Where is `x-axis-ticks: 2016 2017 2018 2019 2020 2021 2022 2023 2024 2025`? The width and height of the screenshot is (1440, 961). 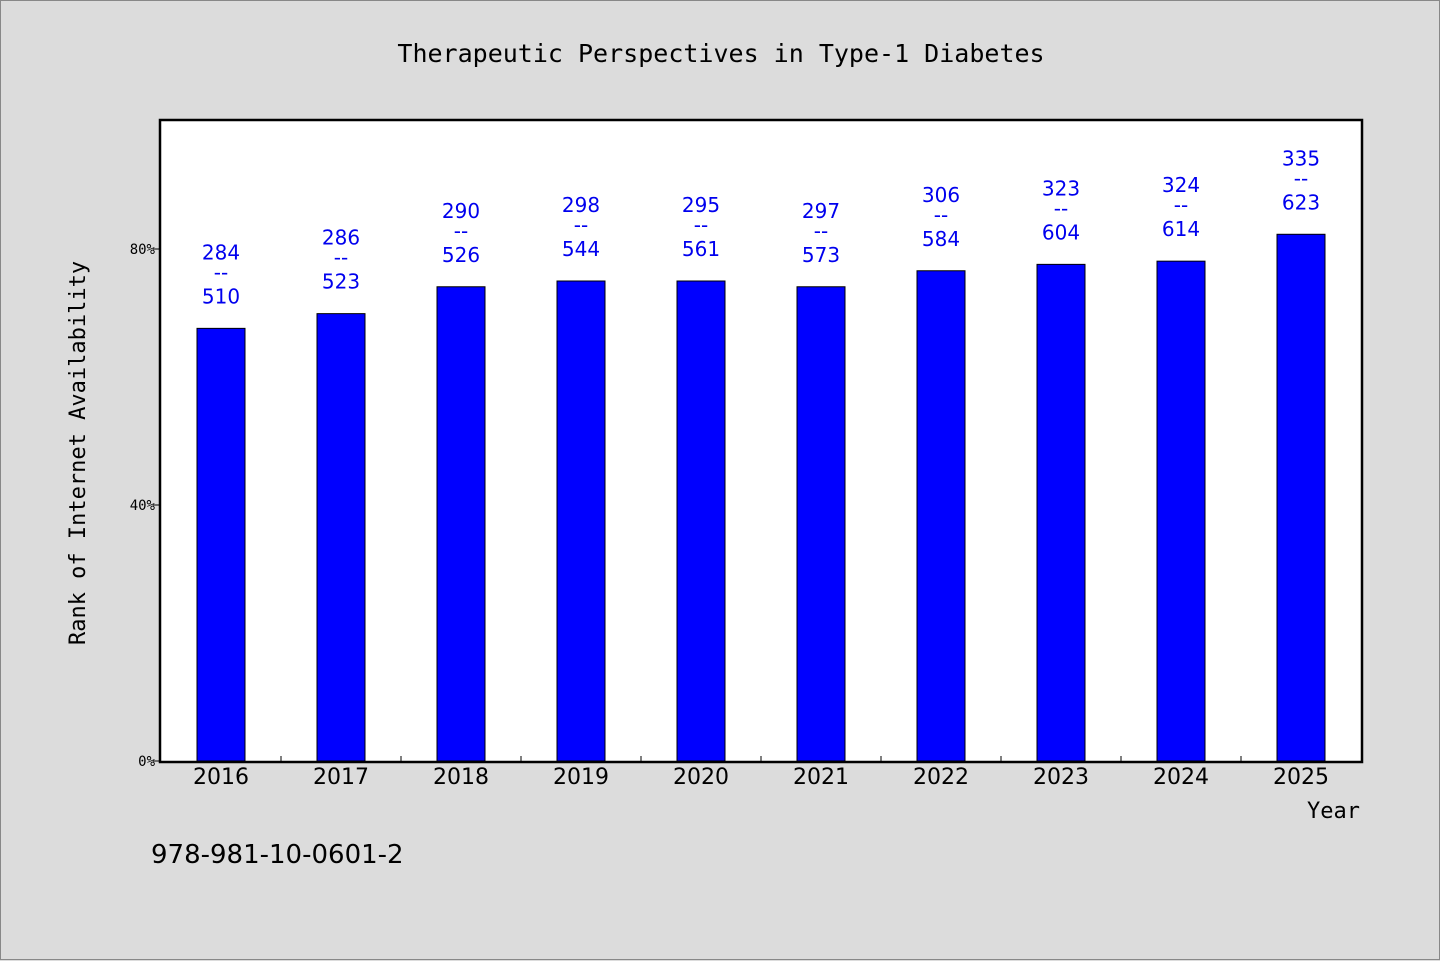
x-axis-ticks: 2016 2017 2018 2019 2020 2021 2022 2023 2024 2025 is located at coordinates (761, 773).